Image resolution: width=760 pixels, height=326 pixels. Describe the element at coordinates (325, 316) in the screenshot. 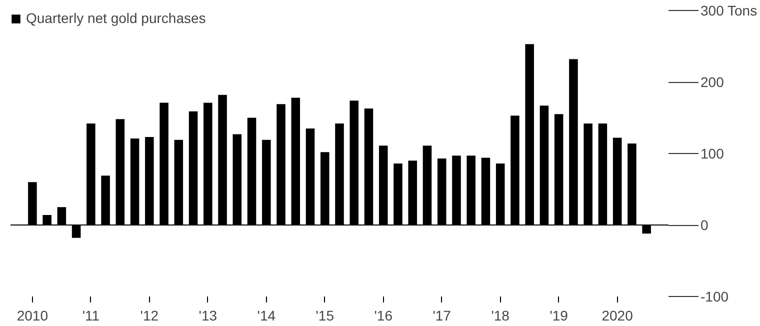

I see `x-tick-label: '15` at that location.